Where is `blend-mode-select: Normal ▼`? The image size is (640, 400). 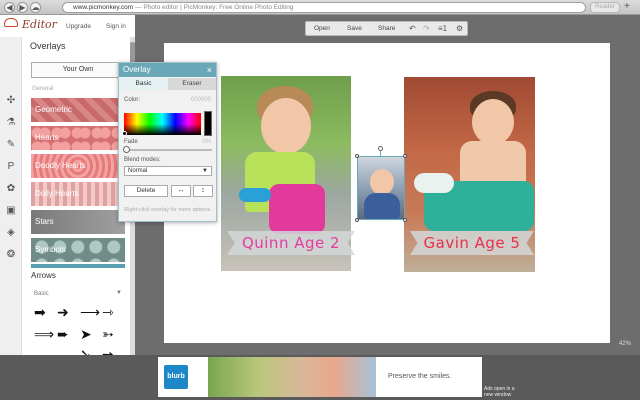
blend-mode-select: Normal ▼ is located at coordinates (168, 171).